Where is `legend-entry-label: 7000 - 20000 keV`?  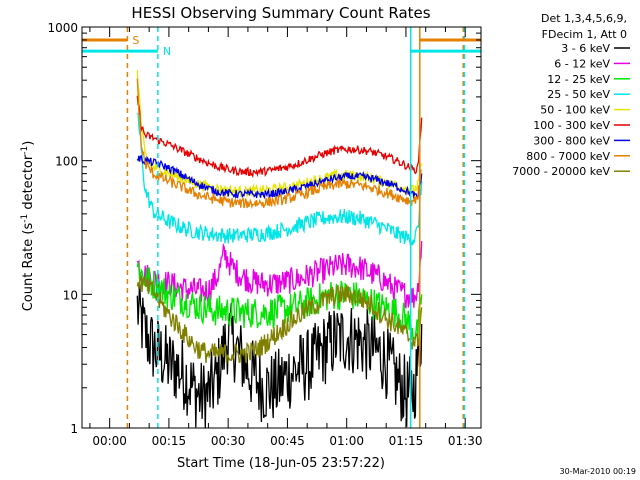 legend-entry-label: 7000 - 20000 keV is located at coordinates (561, 171).